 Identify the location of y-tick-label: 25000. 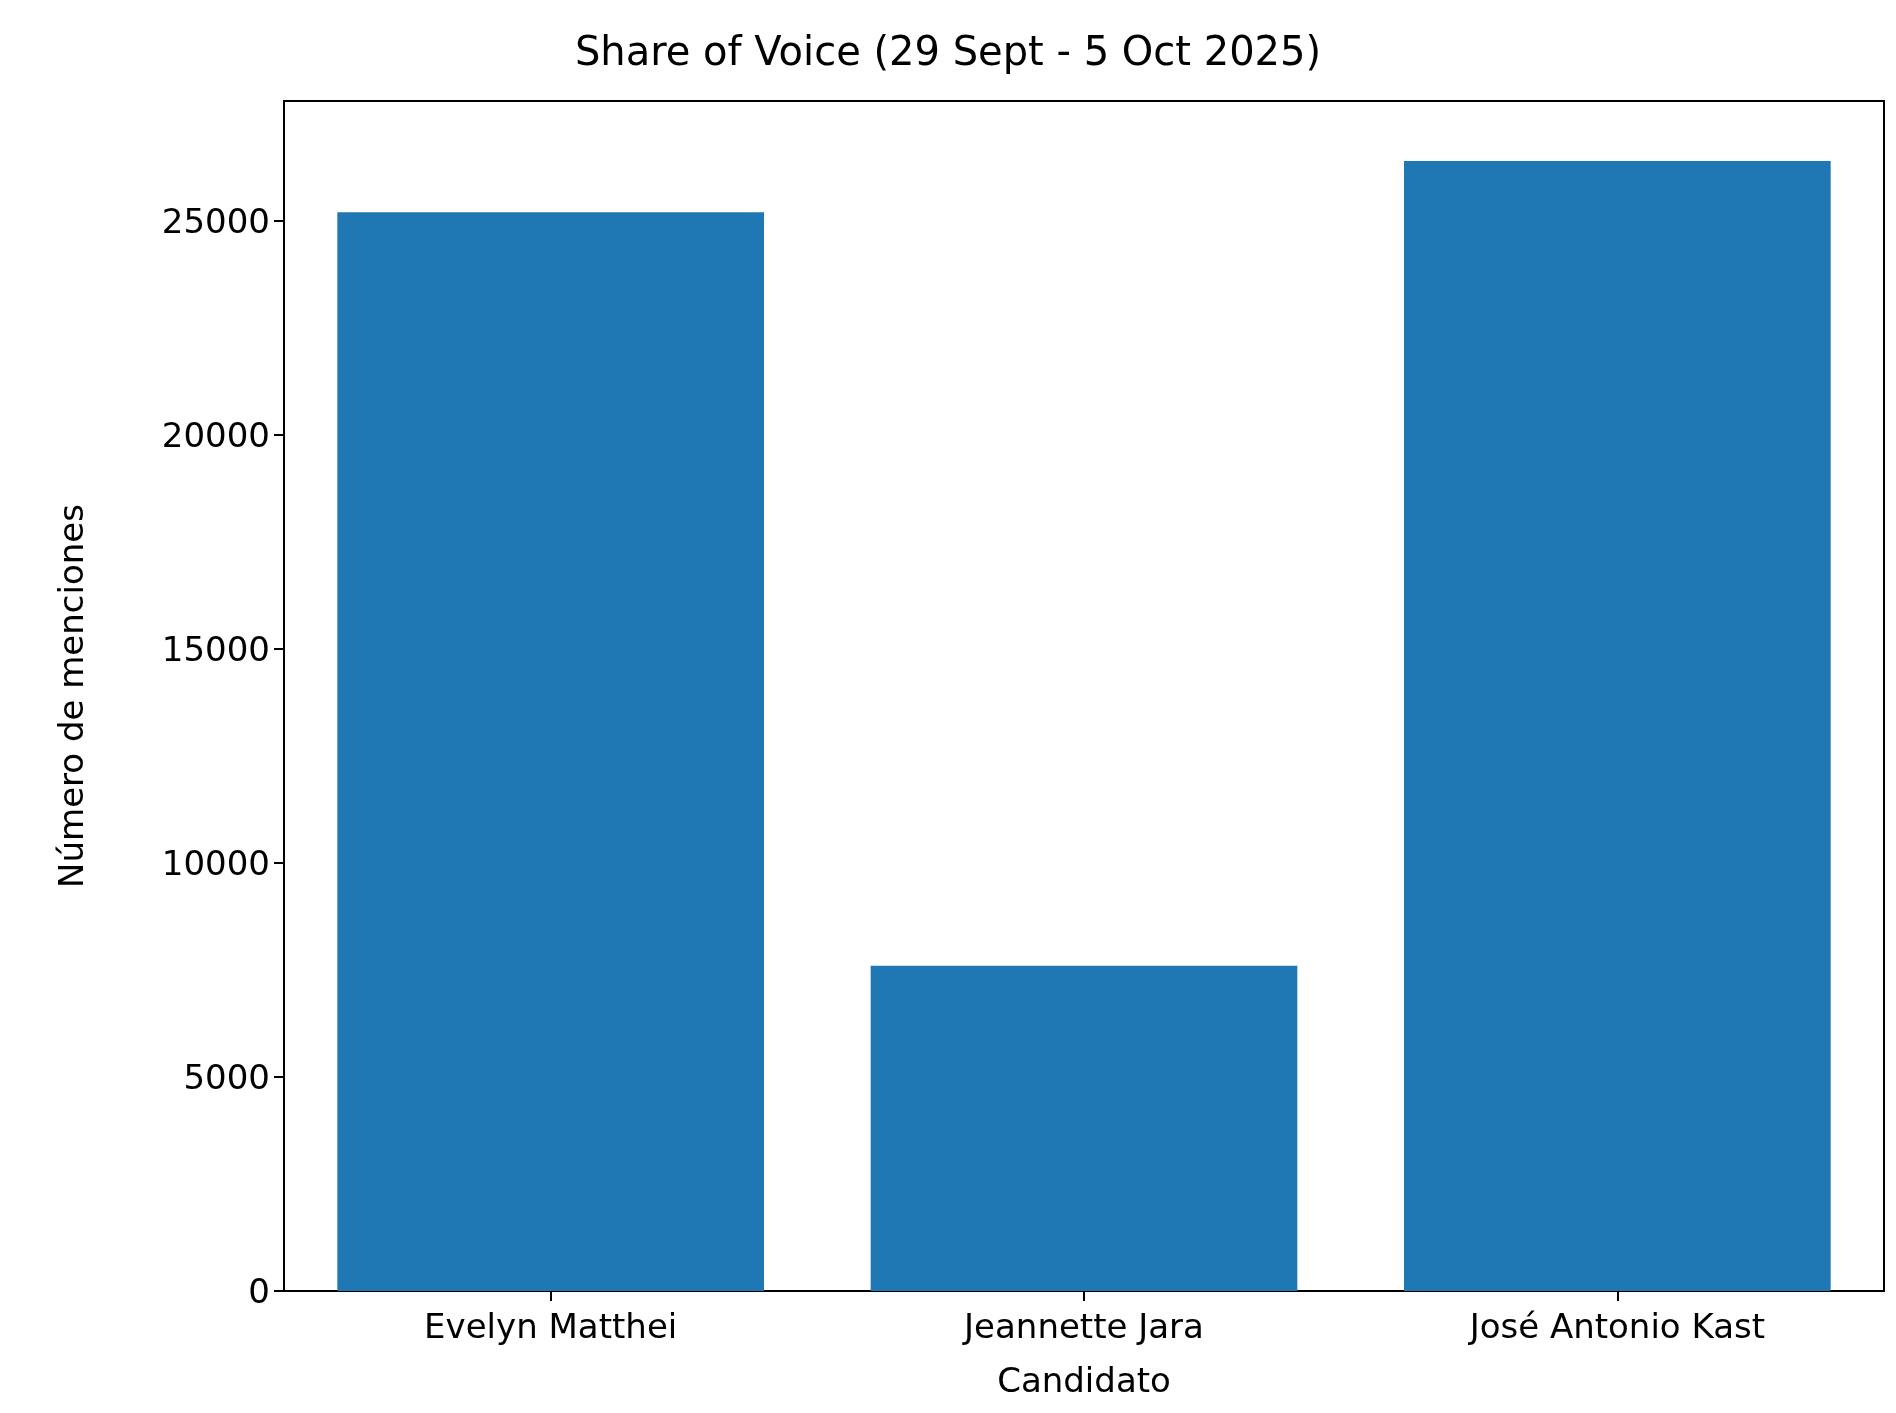
(215, 220).